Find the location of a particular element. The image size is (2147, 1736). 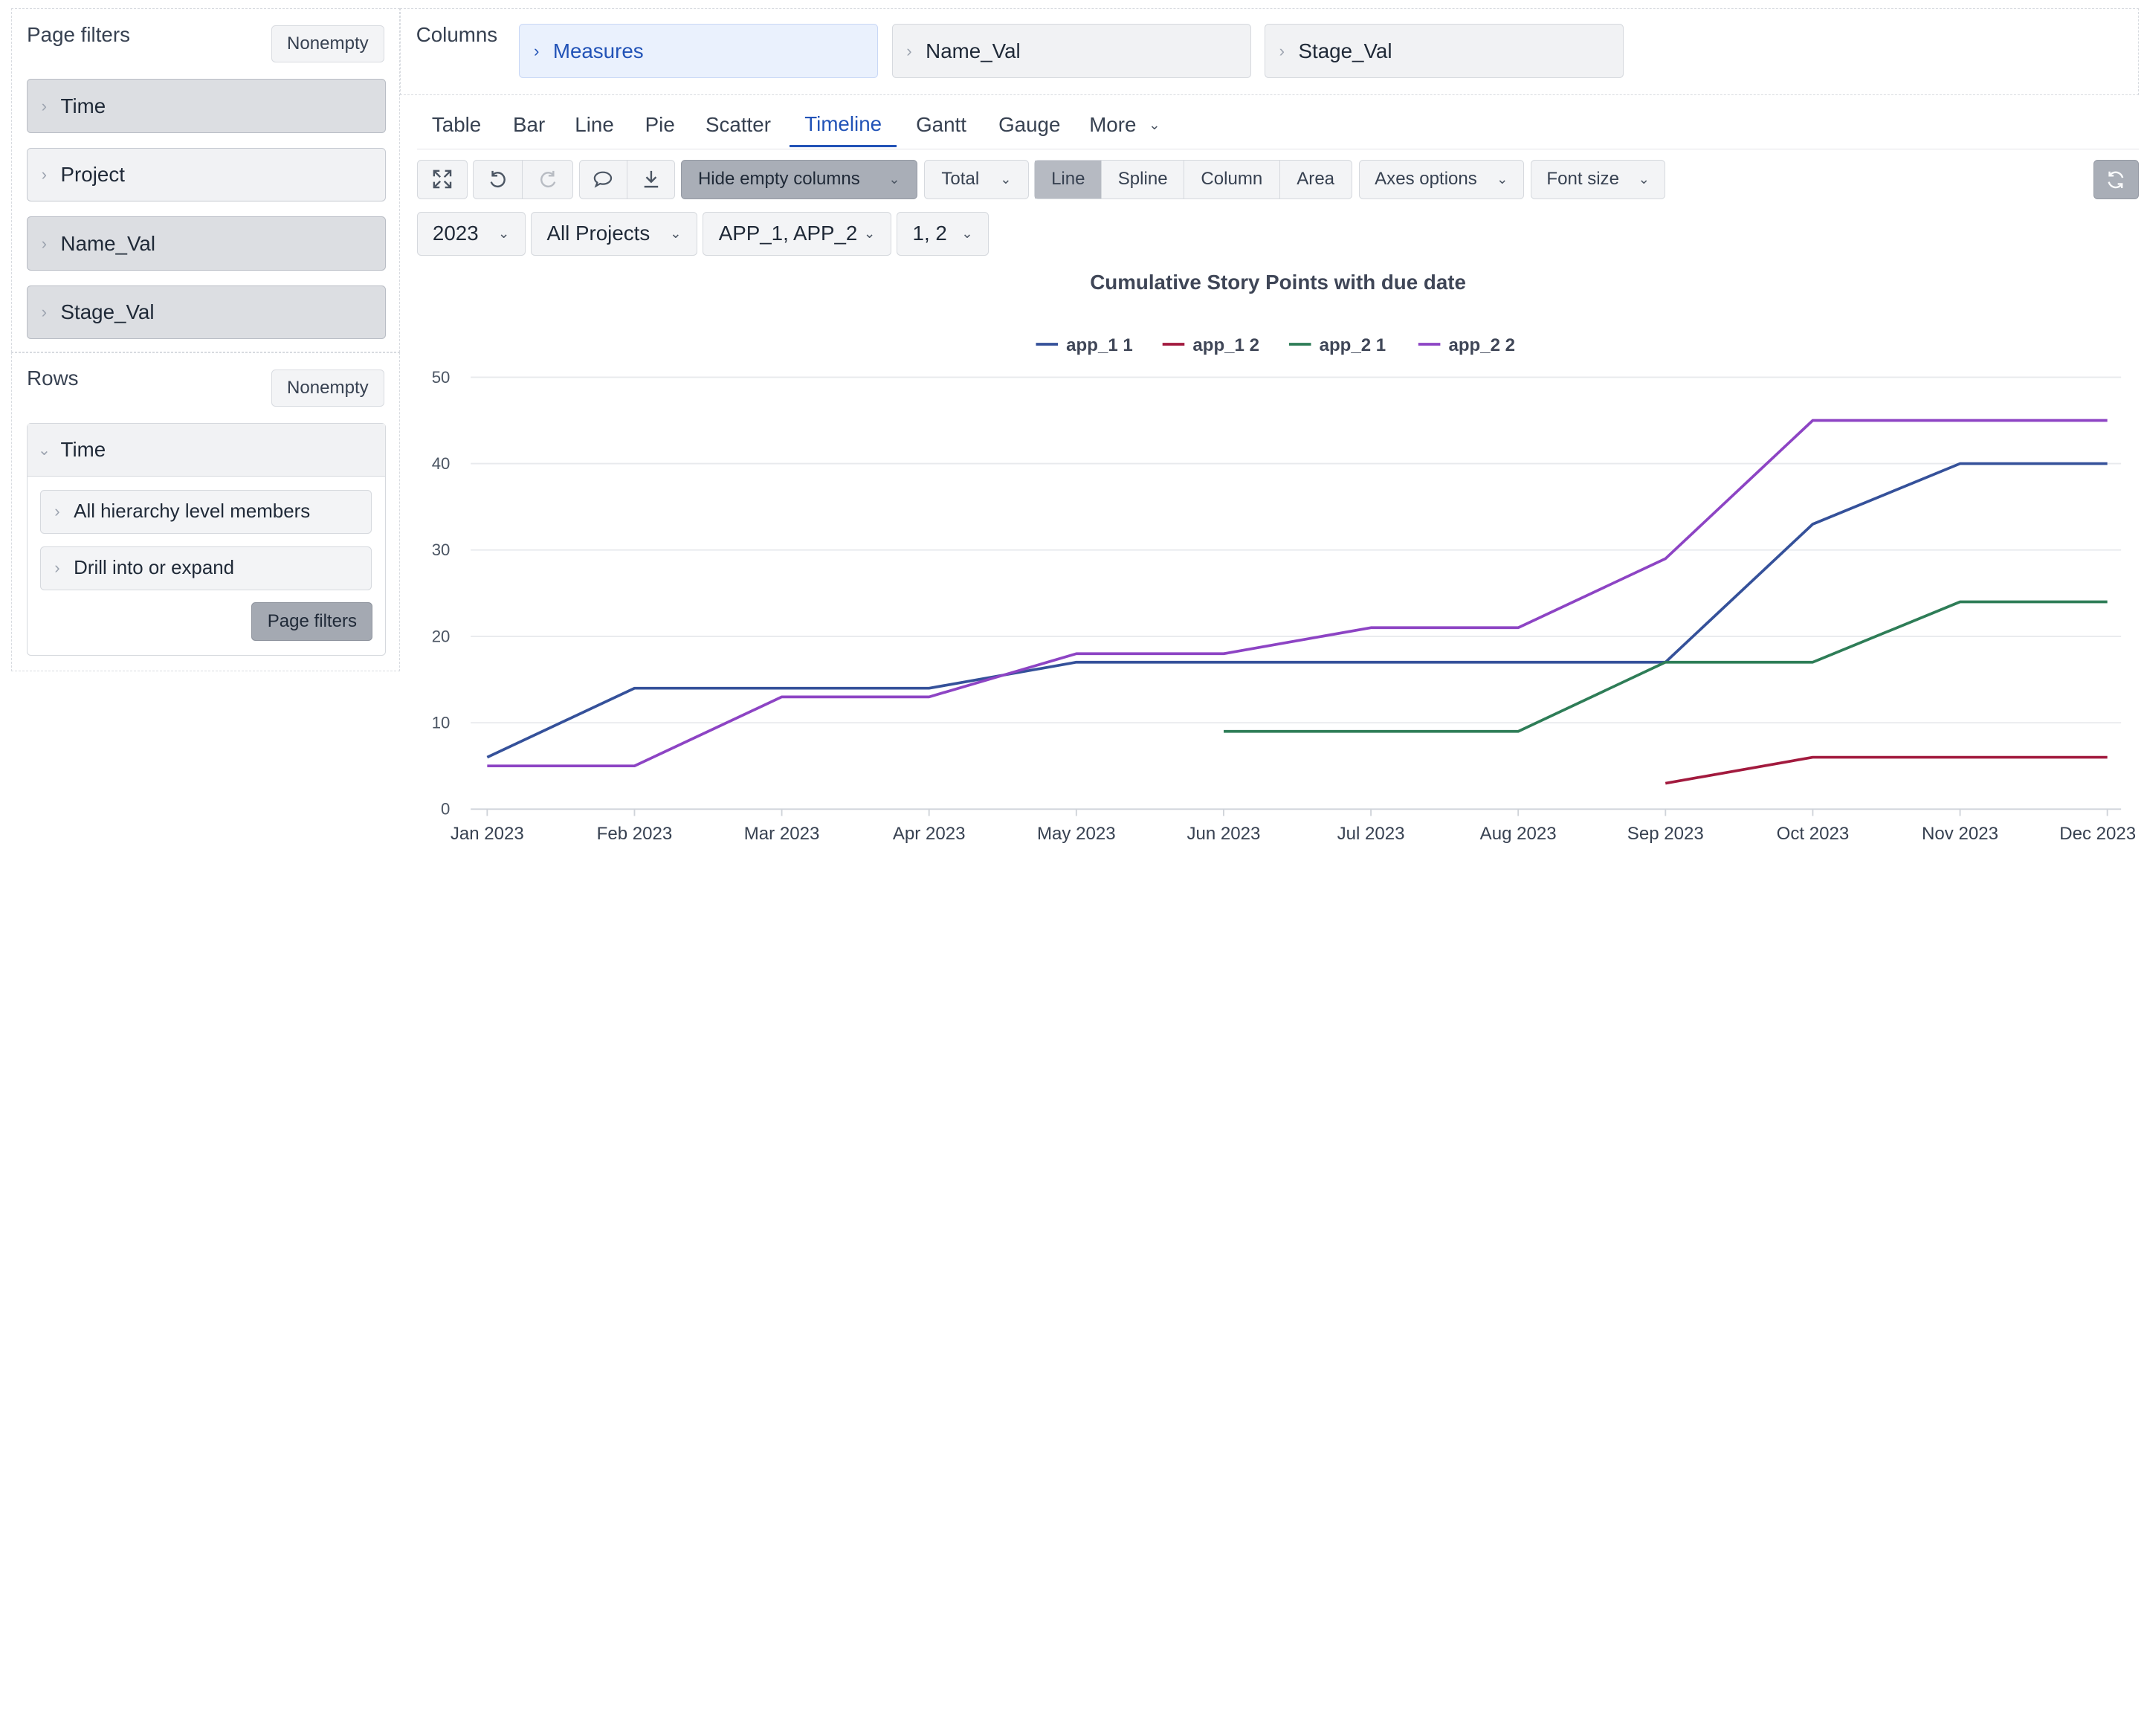

project-filter-label: All Projects is located at coordinates (598, 233).